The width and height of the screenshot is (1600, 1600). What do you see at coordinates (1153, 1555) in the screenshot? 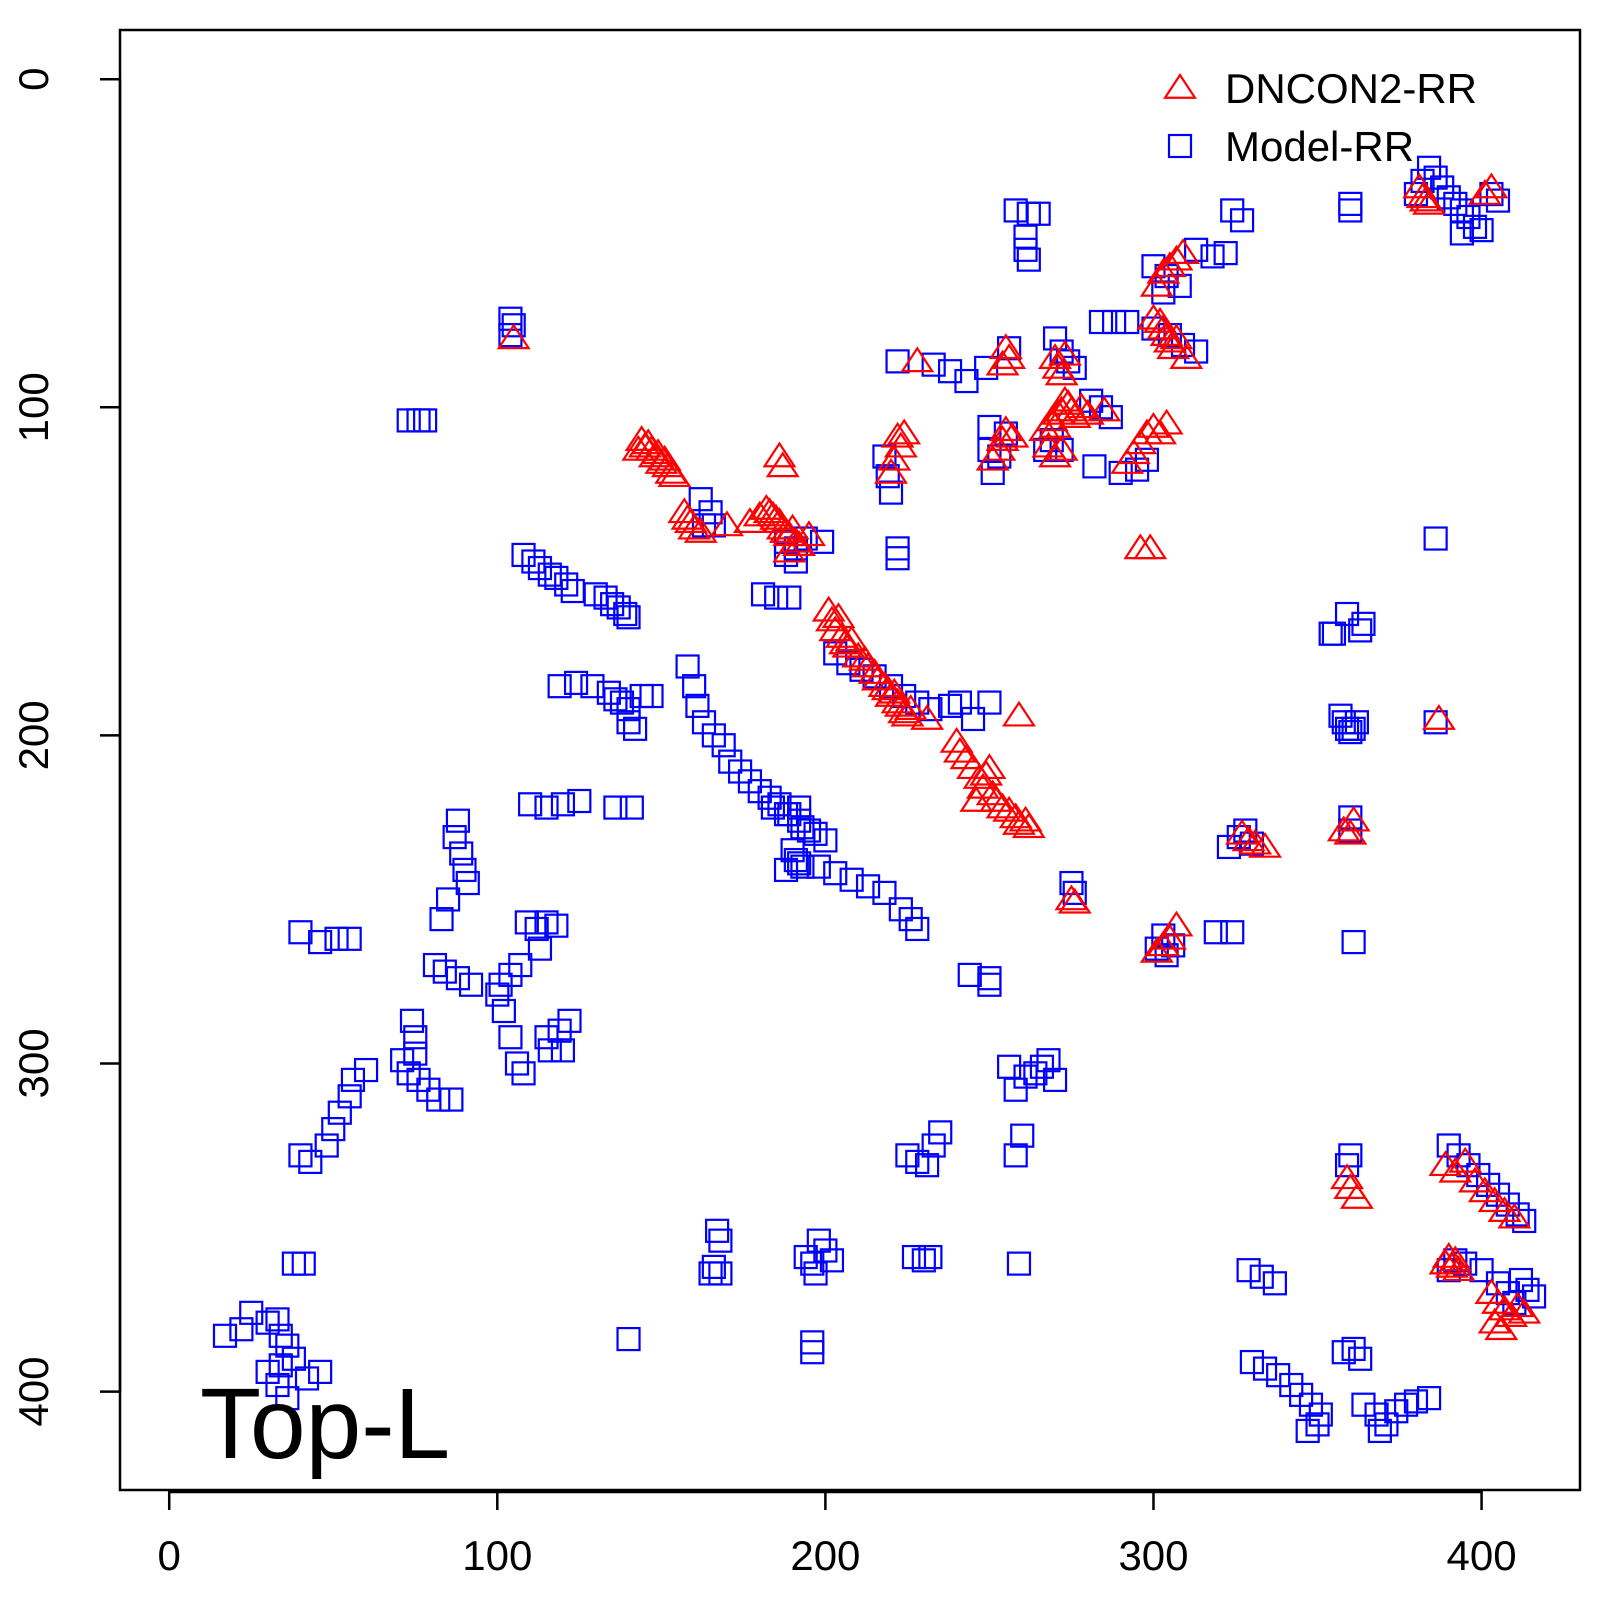
I see `x-tick-label: 300` at bounding box center [1153, 1555].